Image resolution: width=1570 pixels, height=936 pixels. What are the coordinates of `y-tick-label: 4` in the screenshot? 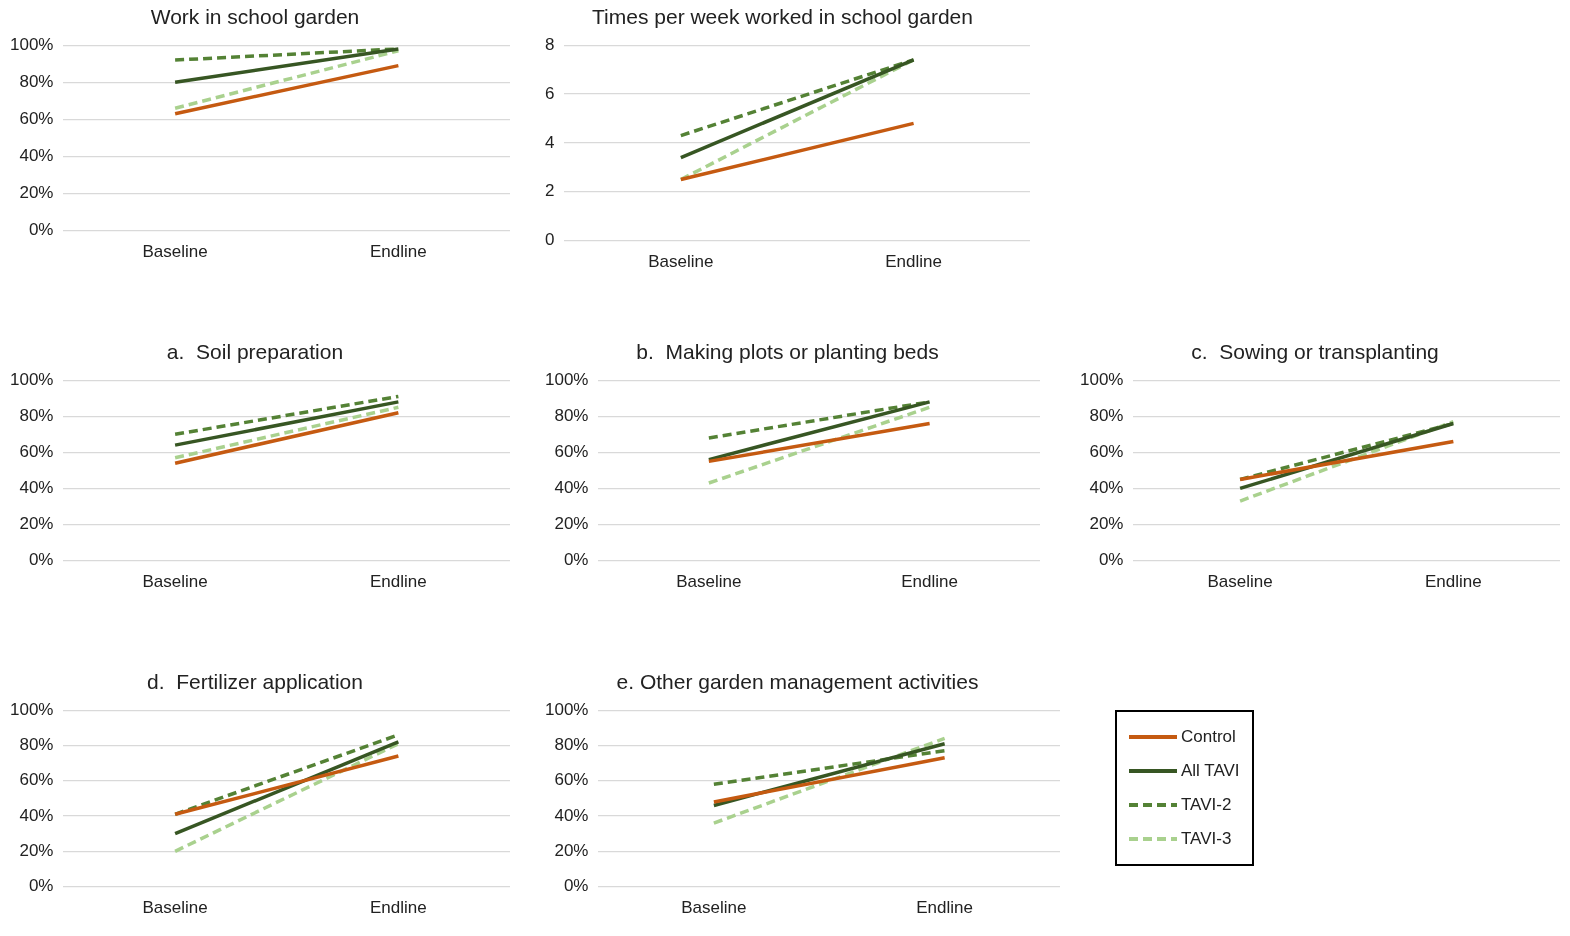 It's located at (549, 142).